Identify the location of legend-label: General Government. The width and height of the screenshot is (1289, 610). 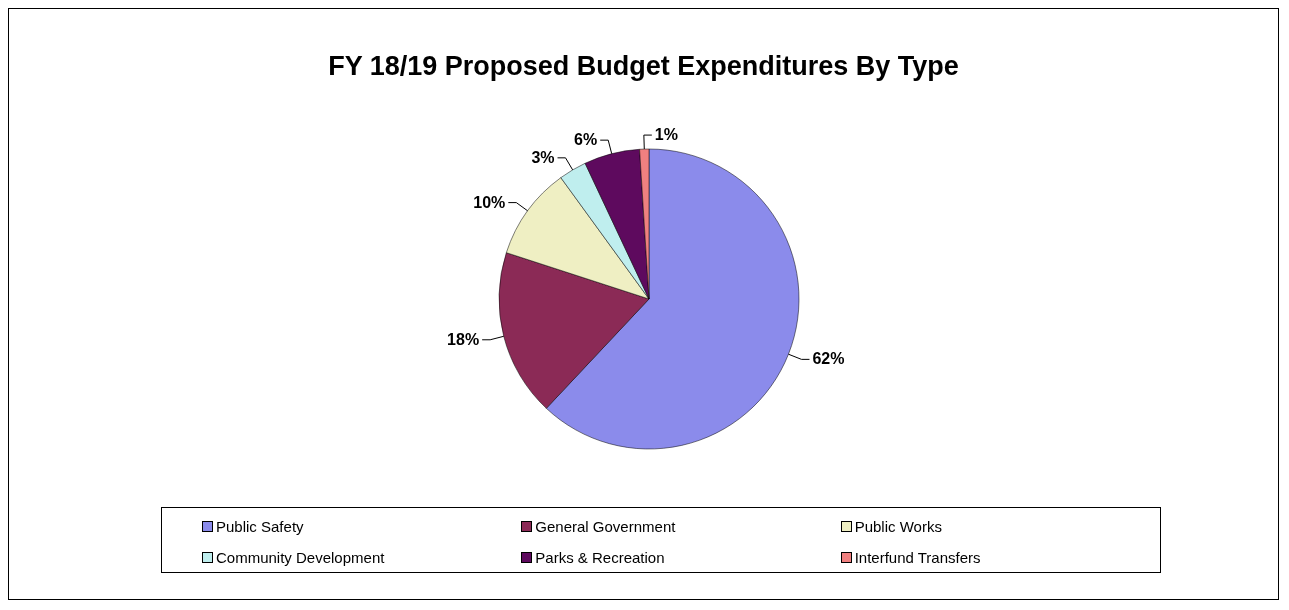
(605, 526).